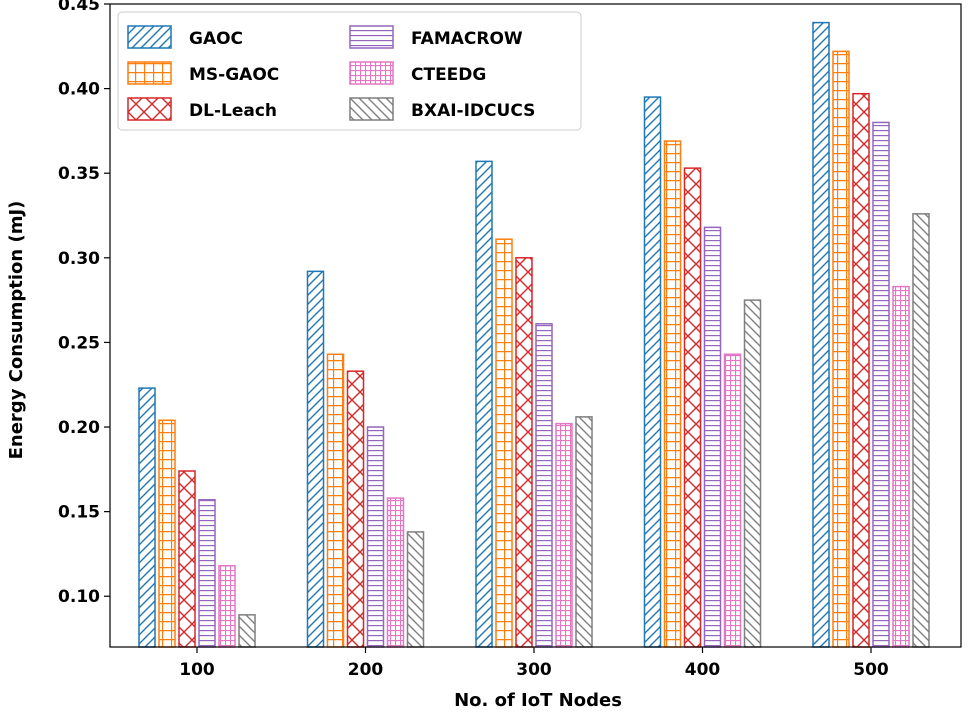 The image size is (975, 713). I want to click on y-tick-label: 0.20, so click(79, 428).